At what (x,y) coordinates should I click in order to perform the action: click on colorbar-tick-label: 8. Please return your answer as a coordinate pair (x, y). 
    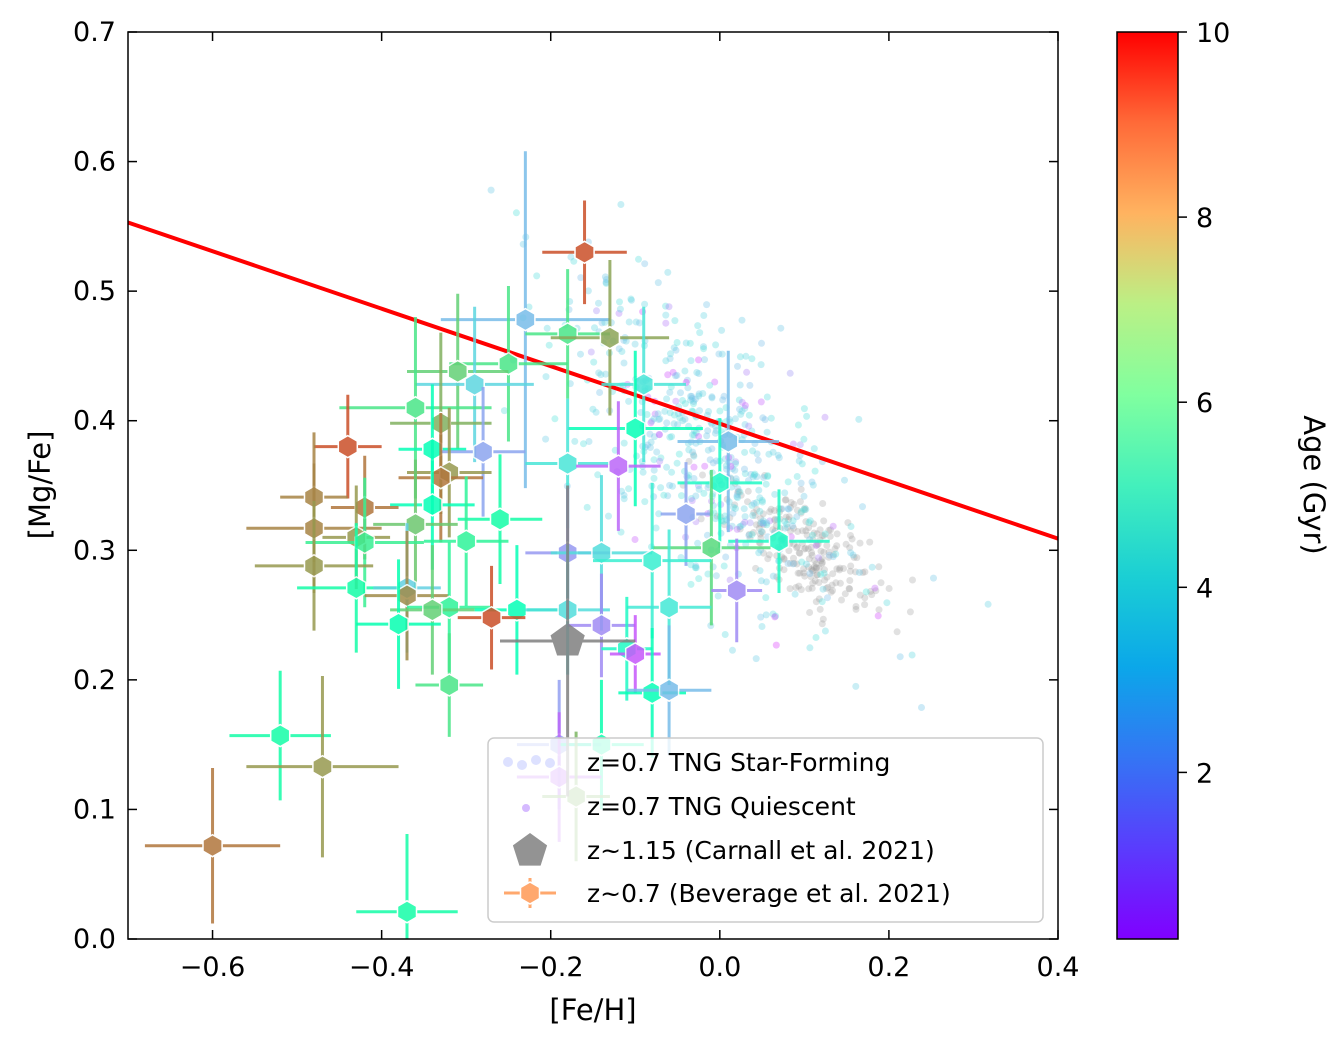
    Looking at the image, I should click on (1204, 218).